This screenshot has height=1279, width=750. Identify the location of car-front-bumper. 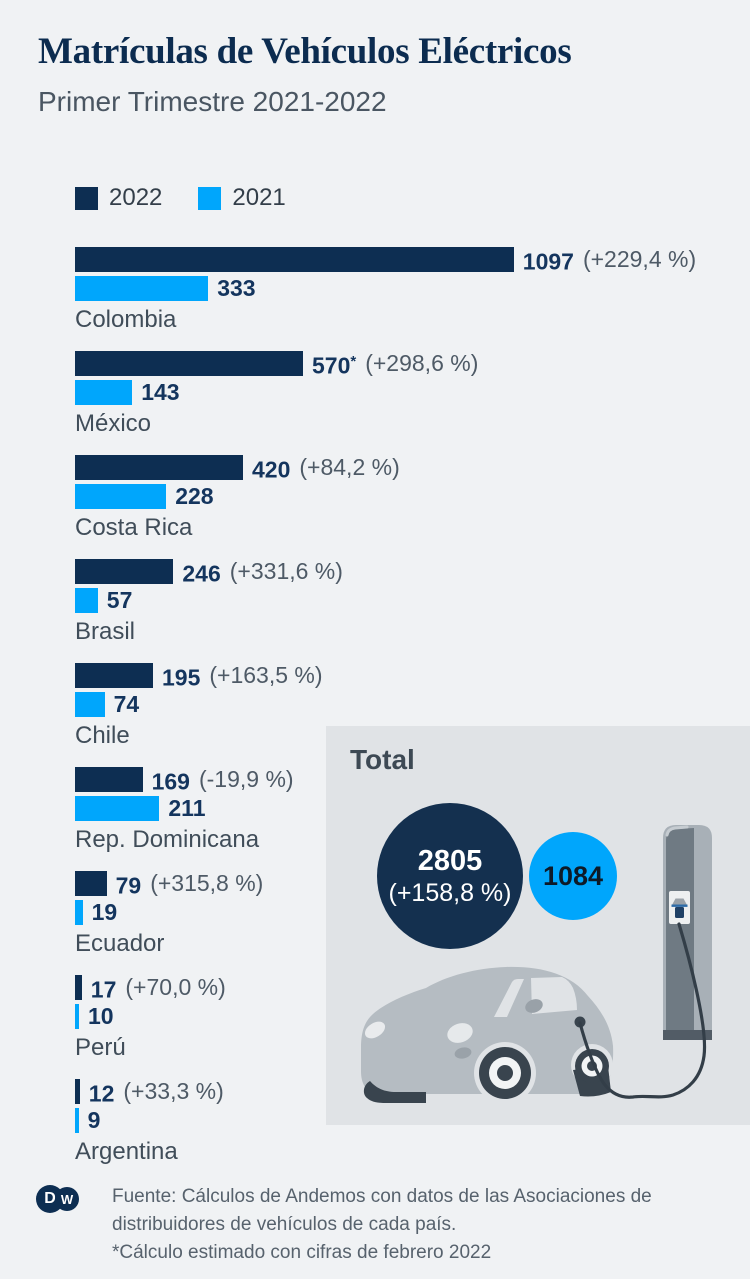
(394, 1092).